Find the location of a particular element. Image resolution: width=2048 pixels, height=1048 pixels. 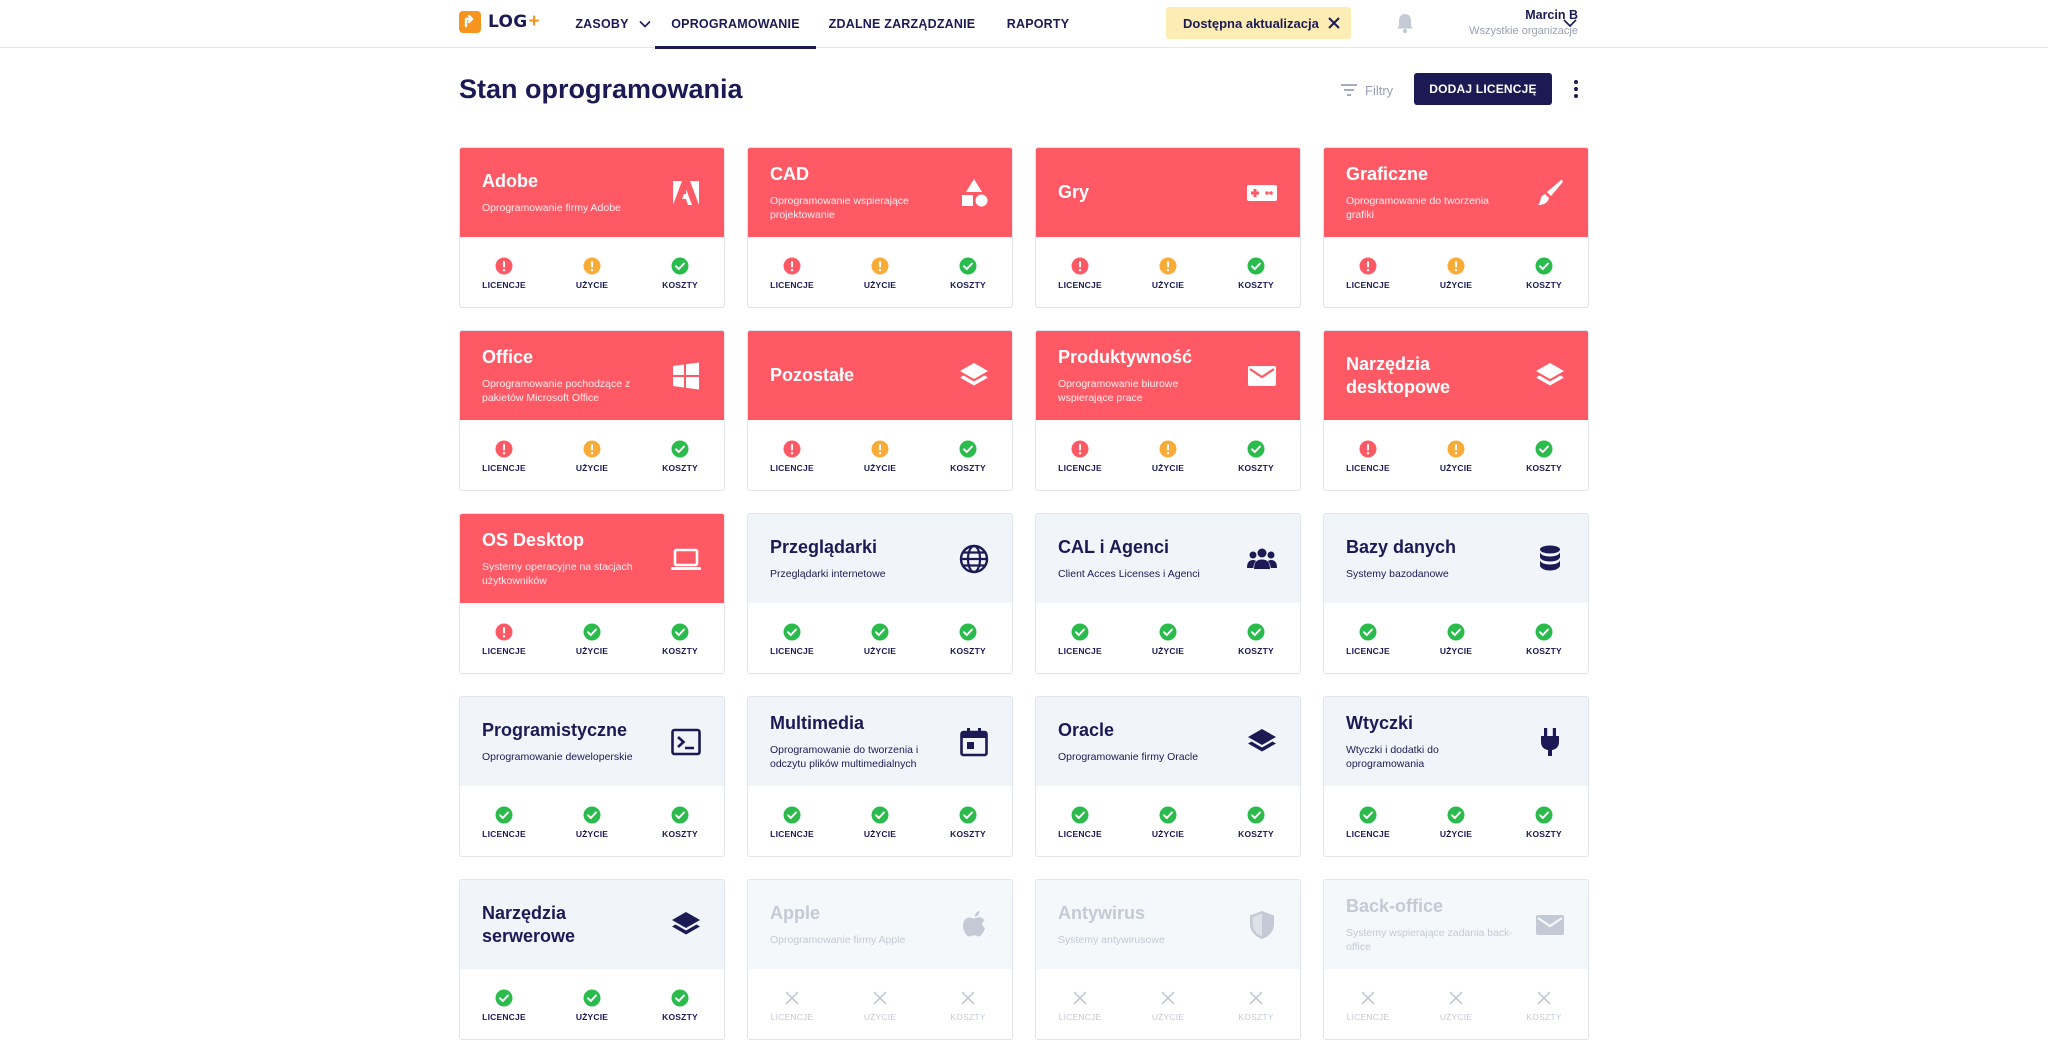

category-card: Gry LICENCJE UŻYCIE KOSZTY is located at coordinates (1168, 227).